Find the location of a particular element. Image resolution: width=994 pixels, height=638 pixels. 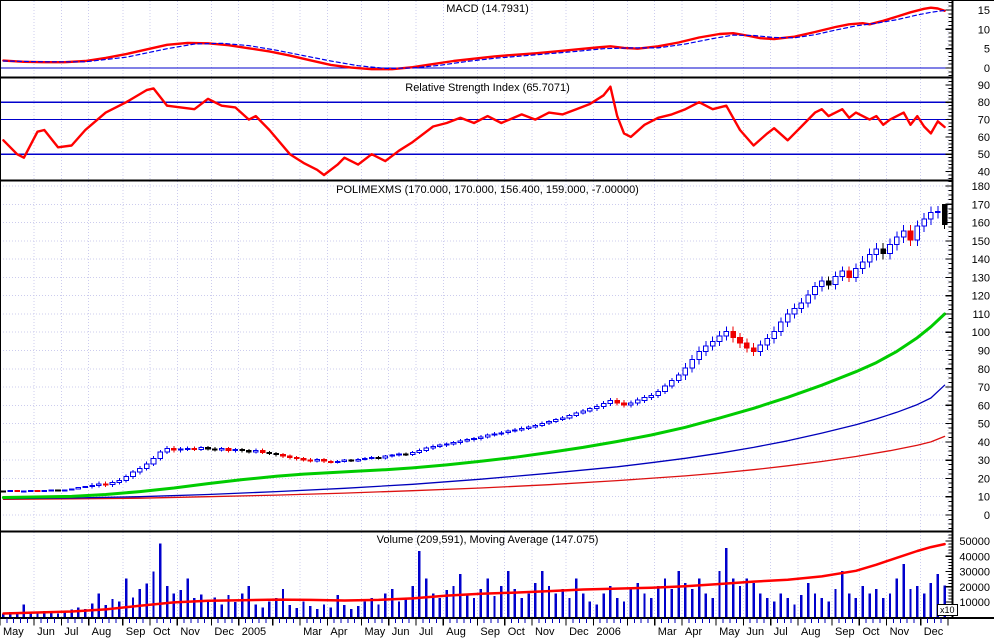

rsi-y-label: 70 is located at coordinates (984, 121).